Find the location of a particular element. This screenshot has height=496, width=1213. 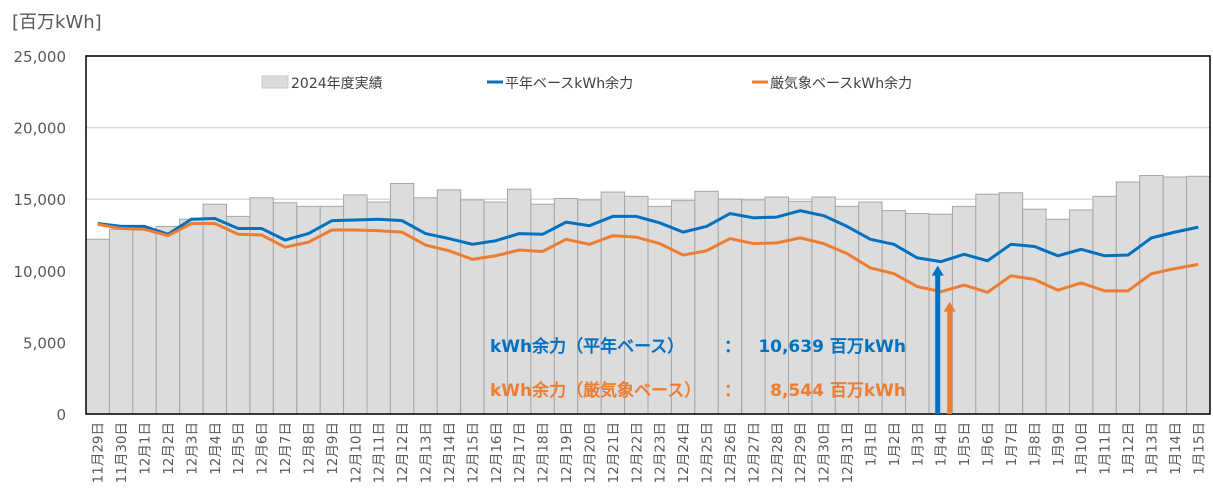

x-tick-label: 1月3日 is located at coordinates (918, 444).